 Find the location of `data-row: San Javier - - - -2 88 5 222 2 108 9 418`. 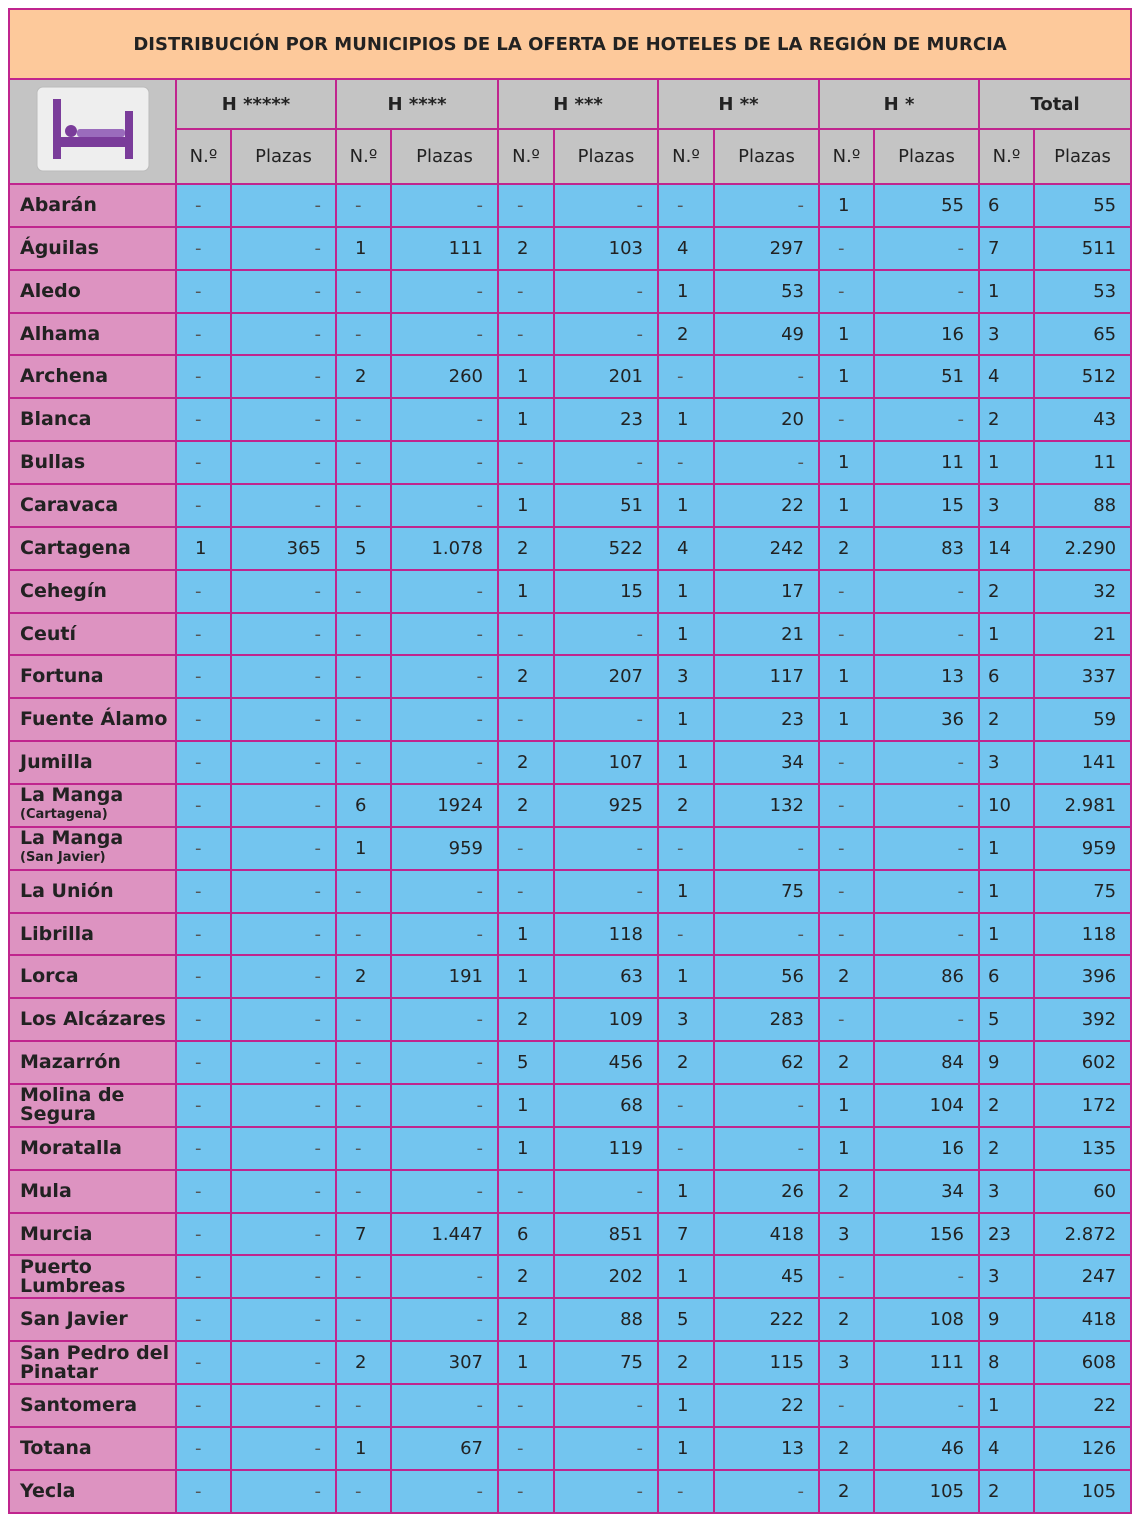

data-row: San Javier - - - -2 88 5 222 2 108 9 418 is located at coordinates (570, 1320).